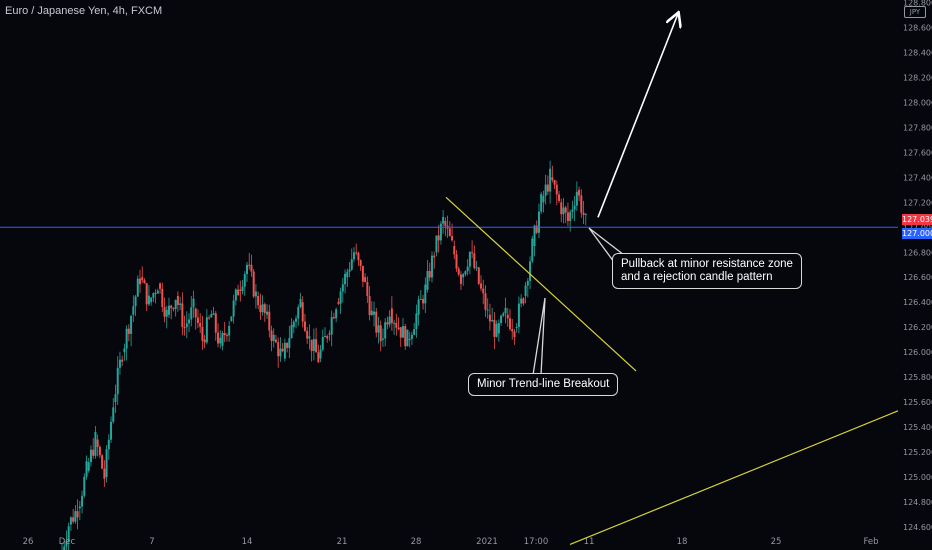  Describe the element at coordinates (543, 384) in the screenshot. I see `breakout-annotation: Minor Trend-line Breakout` at that location.